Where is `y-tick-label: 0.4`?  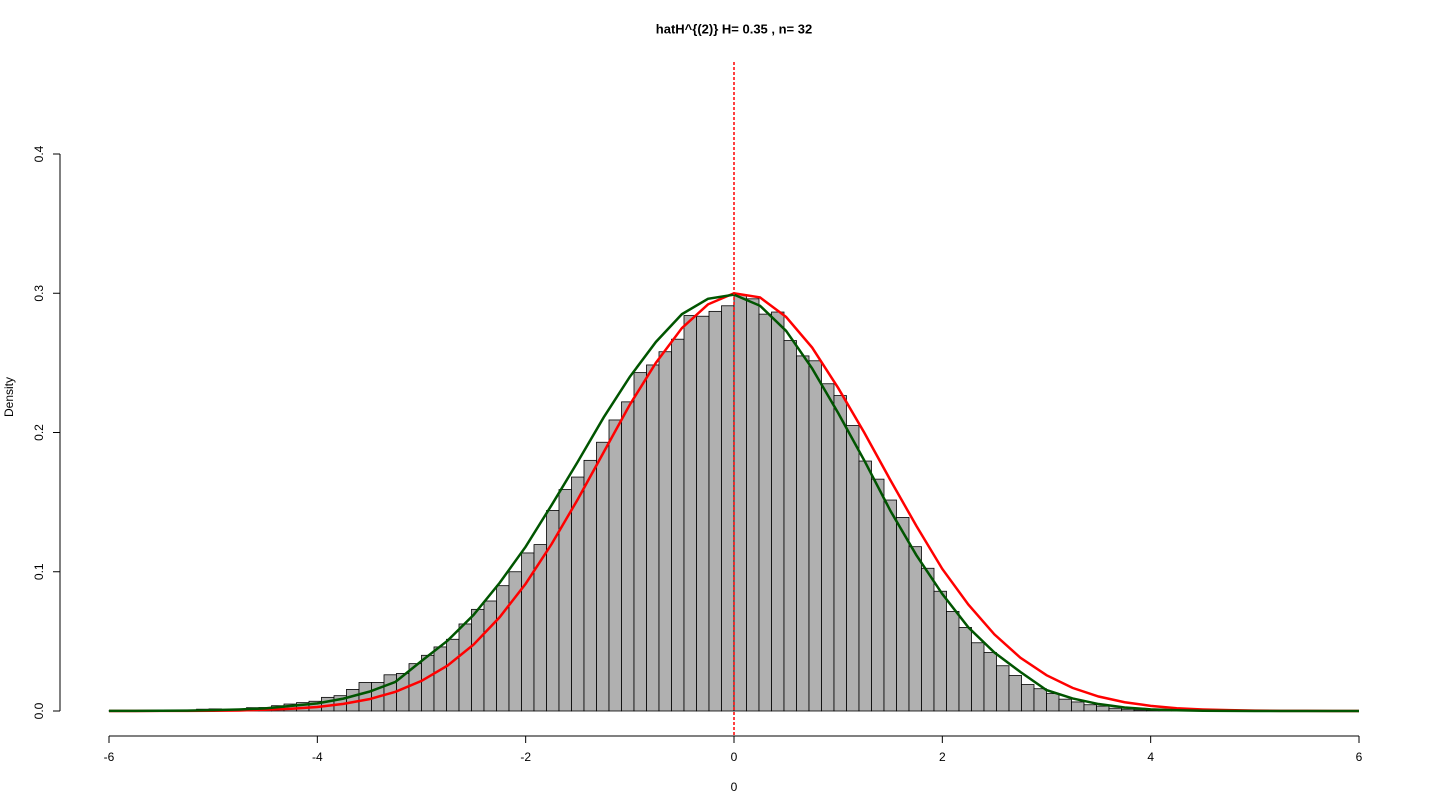
y-tick-label: 0.4 is located at coordinates (39, 153).